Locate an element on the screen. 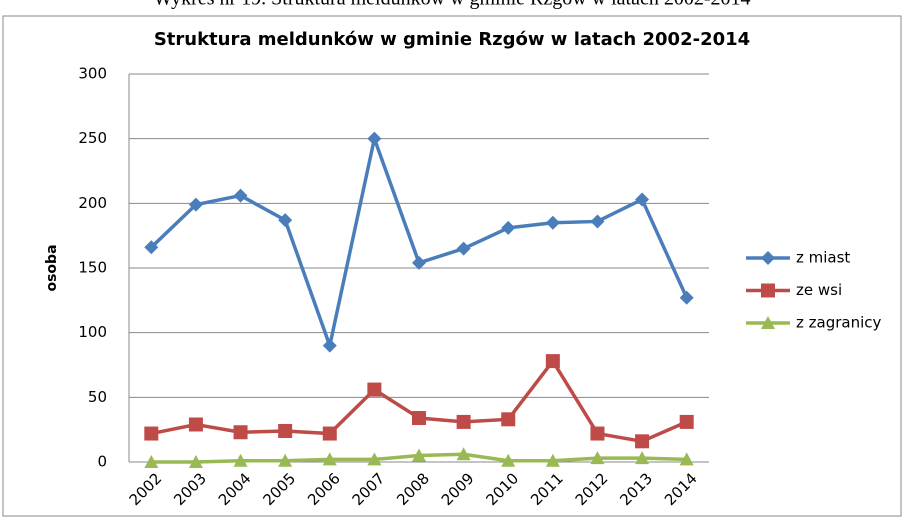 Image resolution: width=904 pixels, height=518 pixels. x-tick-label: 2003 is located at coordinates (190, 489).